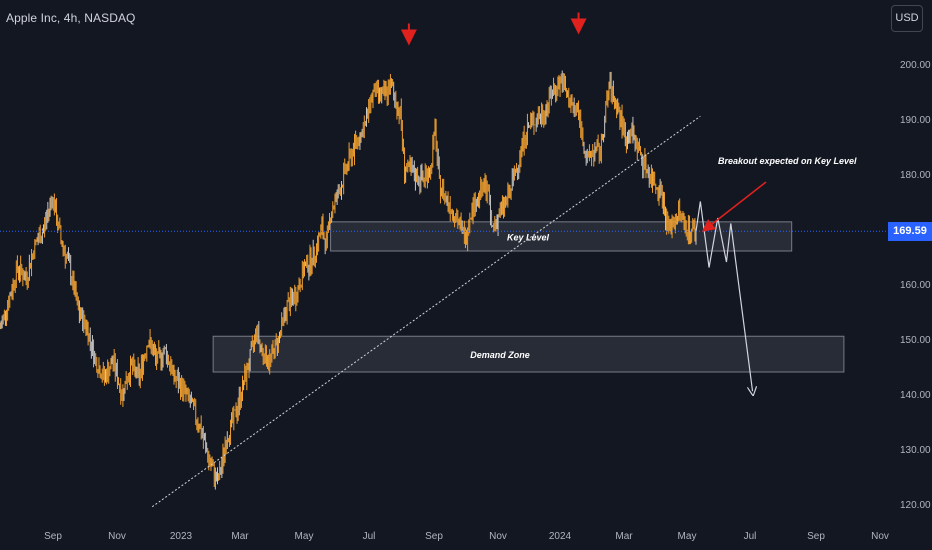  Describe the element at coordinates (915, 395) in the screenshot. I see `y-tick-label: 140.00` at that location.